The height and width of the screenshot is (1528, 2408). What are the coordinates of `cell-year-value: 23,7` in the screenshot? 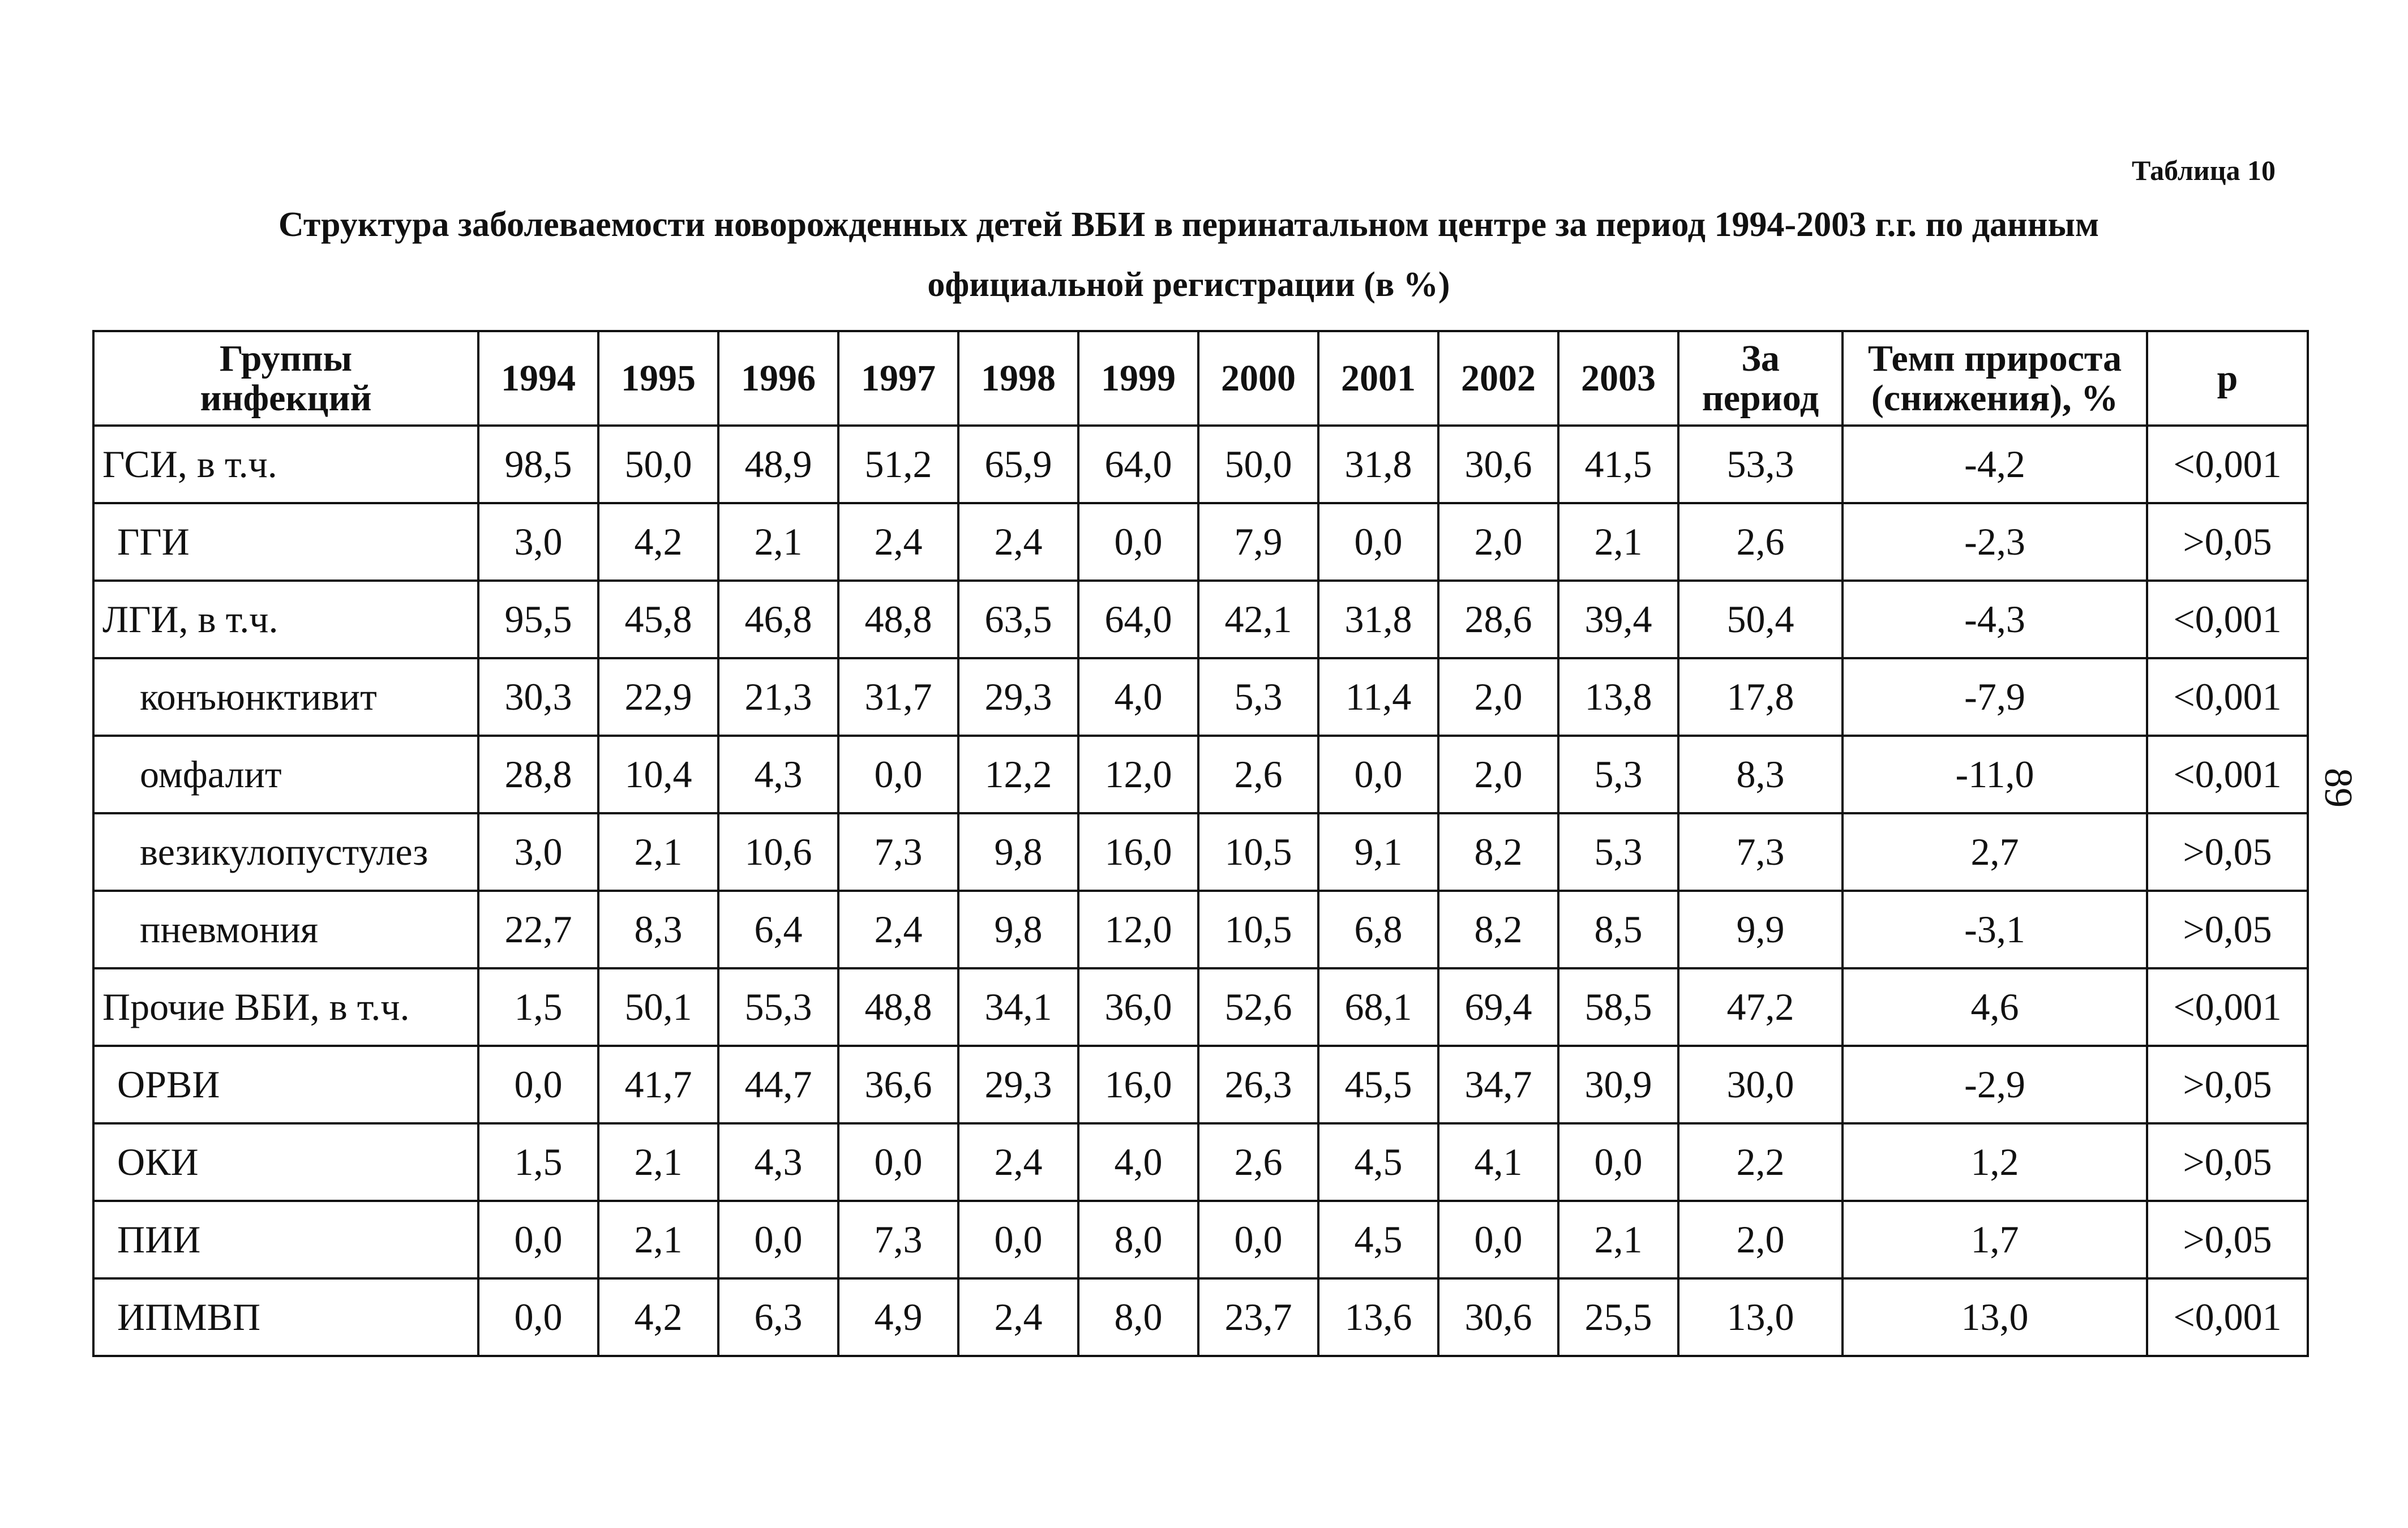 It's located at (1258, 1317).